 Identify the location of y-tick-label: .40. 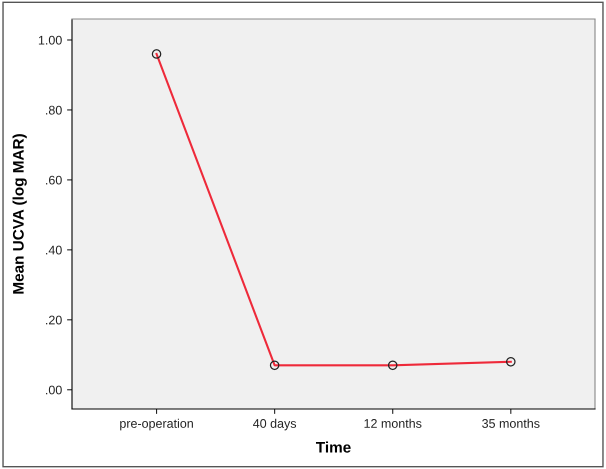
(54, 250).